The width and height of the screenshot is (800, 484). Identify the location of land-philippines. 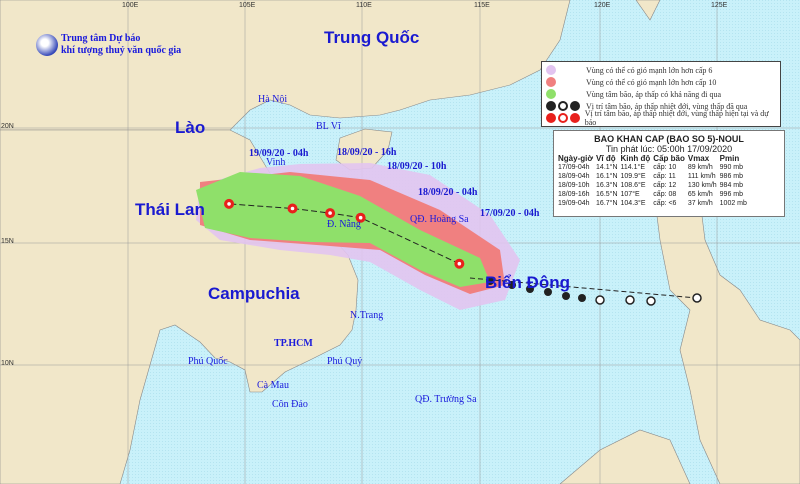
(727, 321).